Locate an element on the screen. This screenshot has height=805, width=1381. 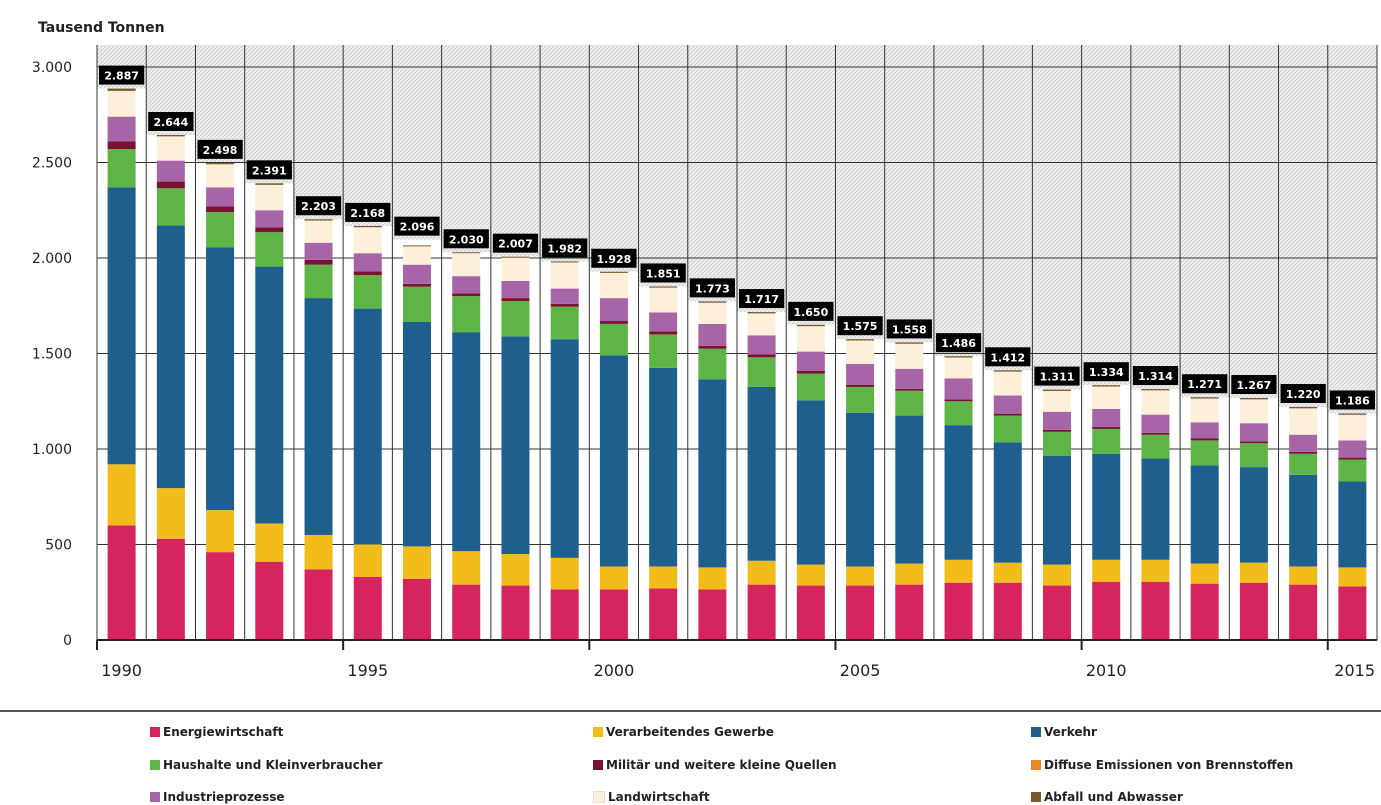
legend-divider is located at coordinates (690, 711).